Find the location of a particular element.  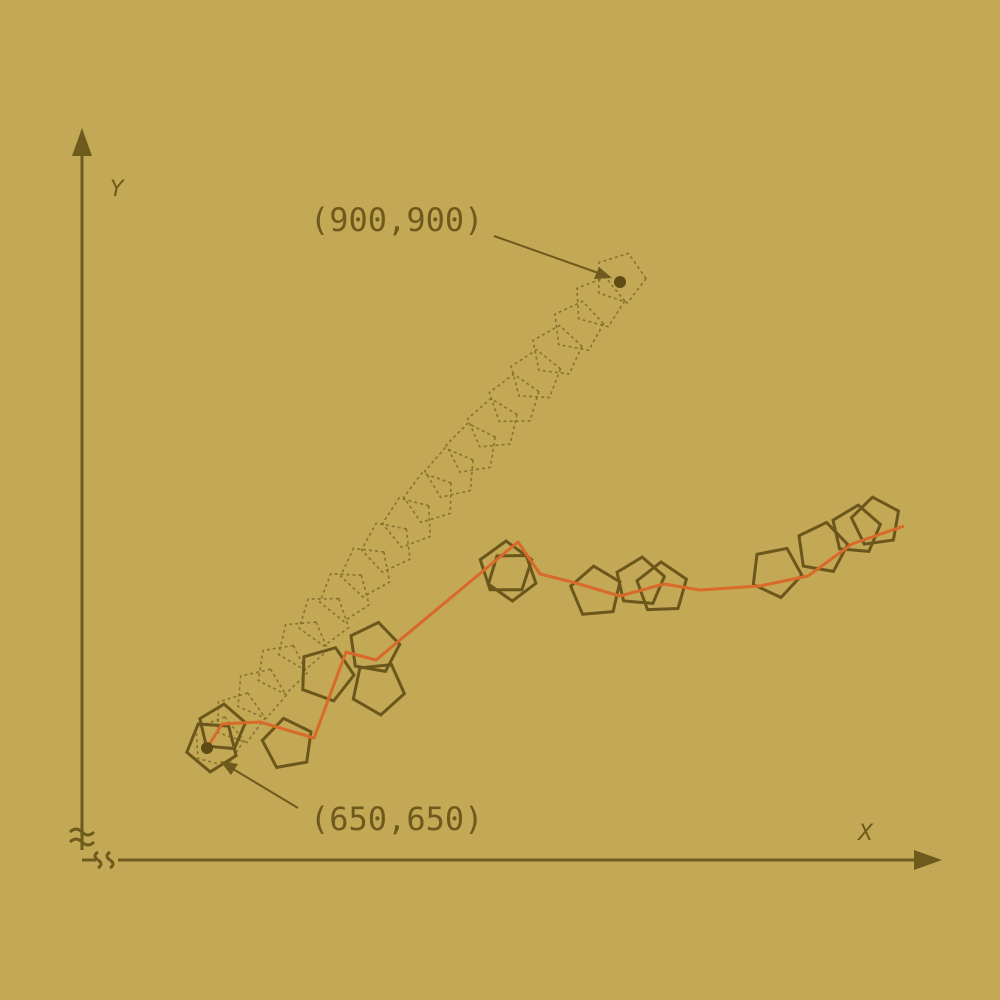

start-label-leader is located at coordinates (259, 785).